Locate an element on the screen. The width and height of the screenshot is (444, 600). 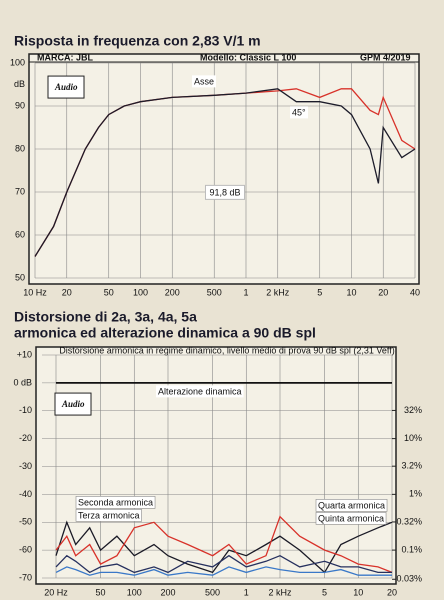
x-tick-label: 40 is located at coordinates (415, 292).